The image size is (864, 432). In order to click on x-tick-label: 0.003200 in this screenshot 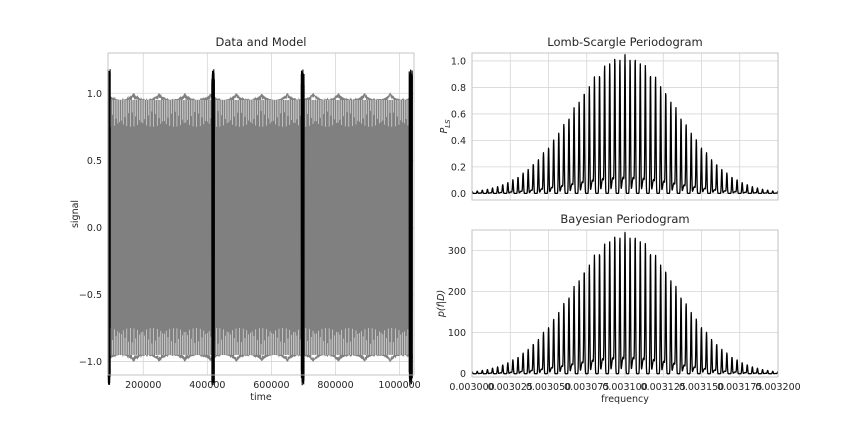, I will do `click(777, 387)`.